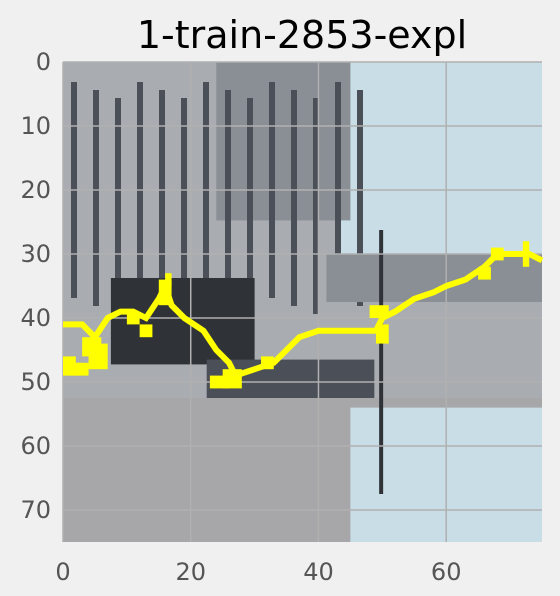 Image resolution: width=560 pixels, height=596 pixels. Describe the element at coordinates (190, 572) in the screenshot. I see `x-tick-label: 20` at that location.